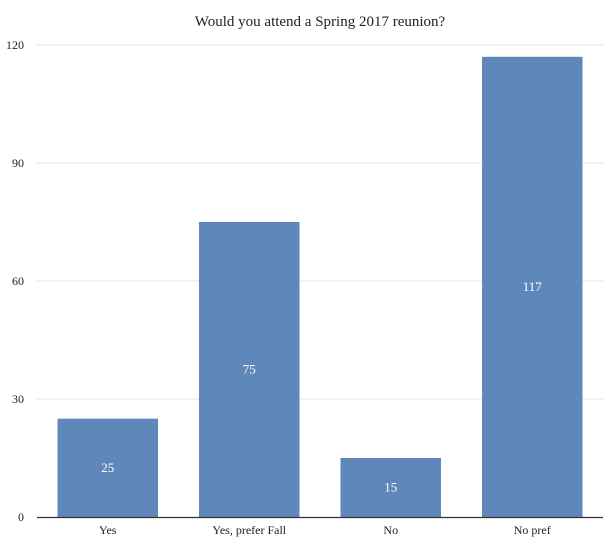  I want to click on chart-title: Would you attend a Spring 2017 reunion?, so click(320, 22).